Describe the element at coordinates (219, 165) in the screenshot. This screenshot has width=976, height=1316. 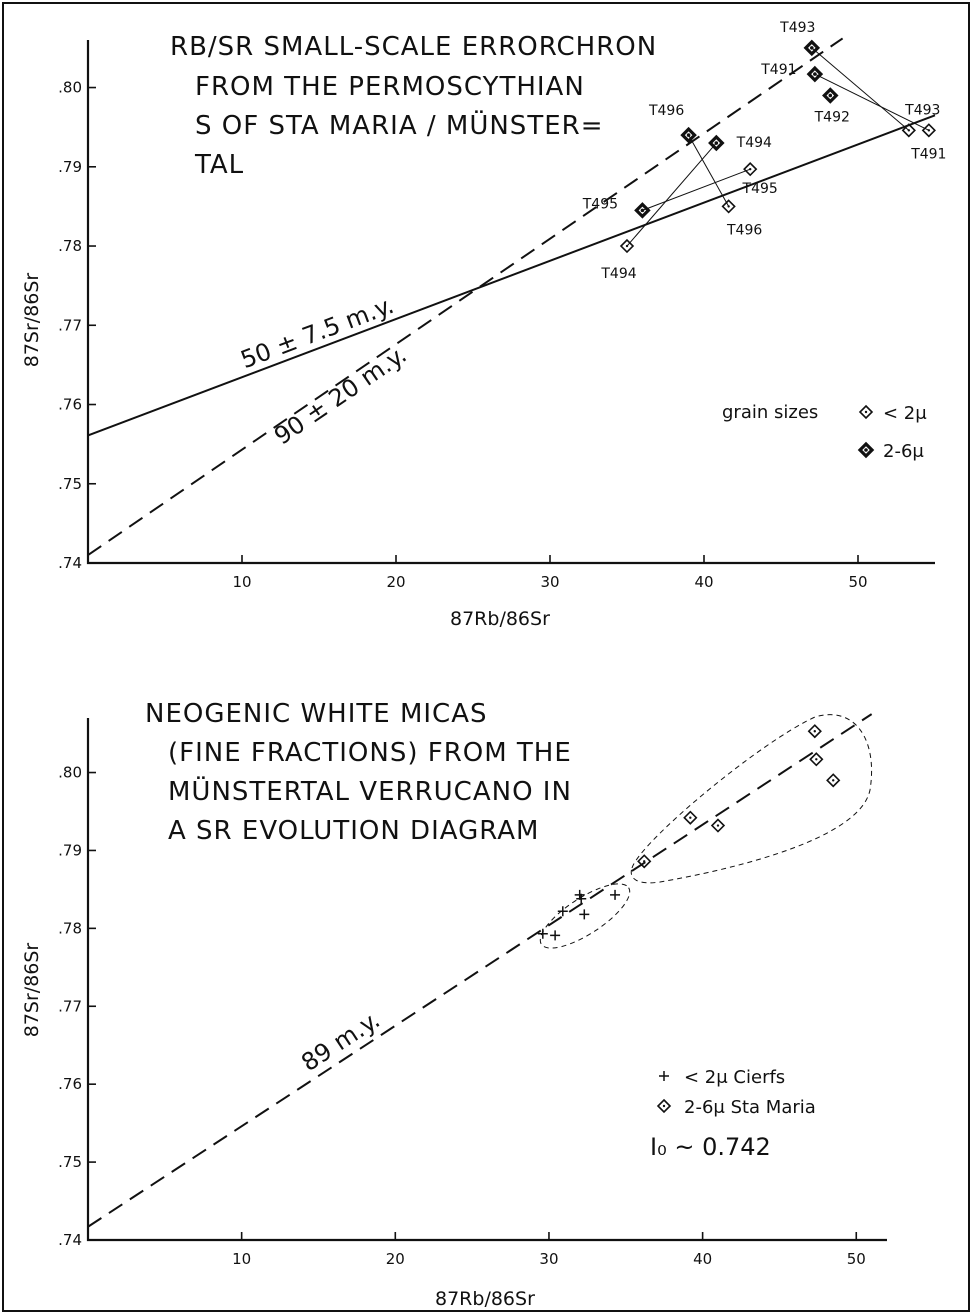
I see `chart1-title-line-4: TAL` at that location.